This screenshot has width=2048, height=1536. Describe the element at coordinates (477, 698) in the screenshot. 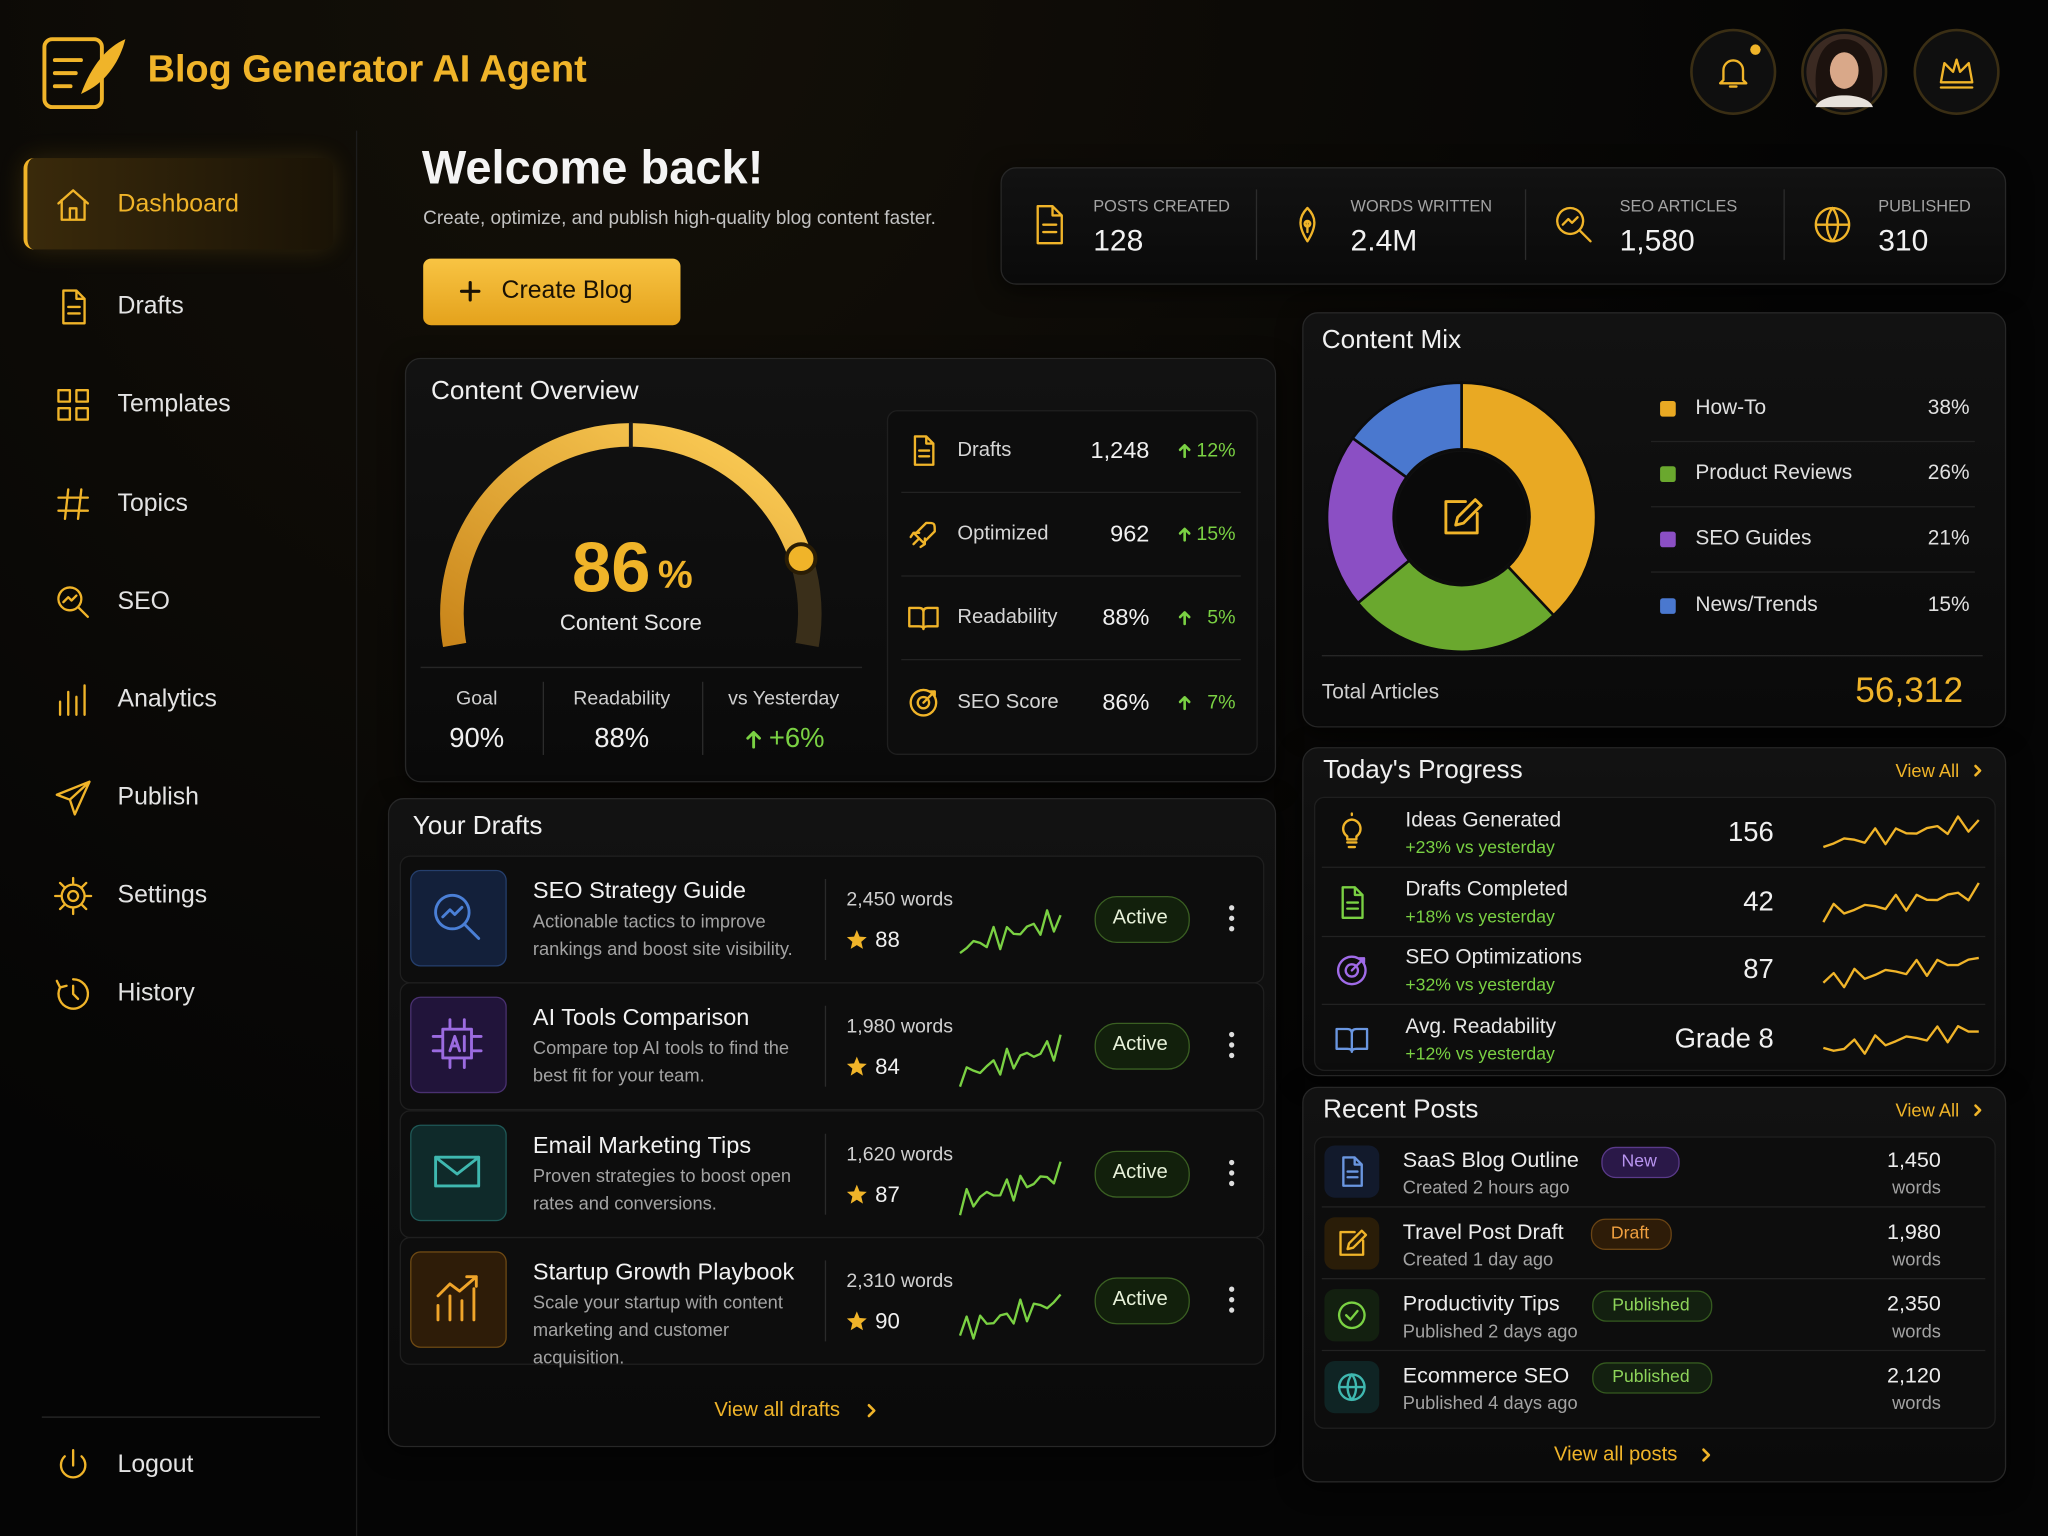

I see `kpi-label: Goal` at that location.